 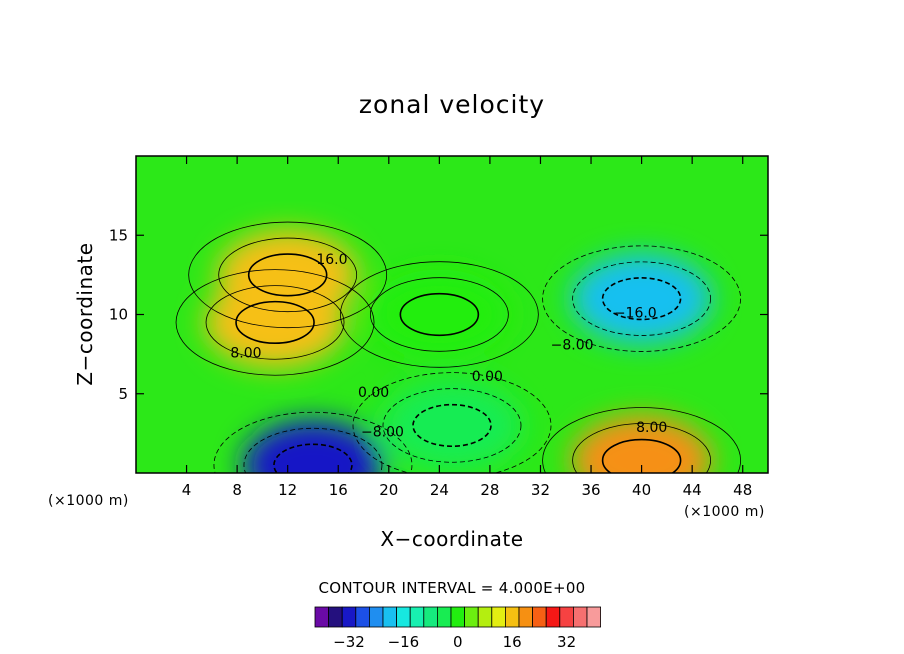 I want to click on x-tick-label-5: 24, so click(x=439, y=490).